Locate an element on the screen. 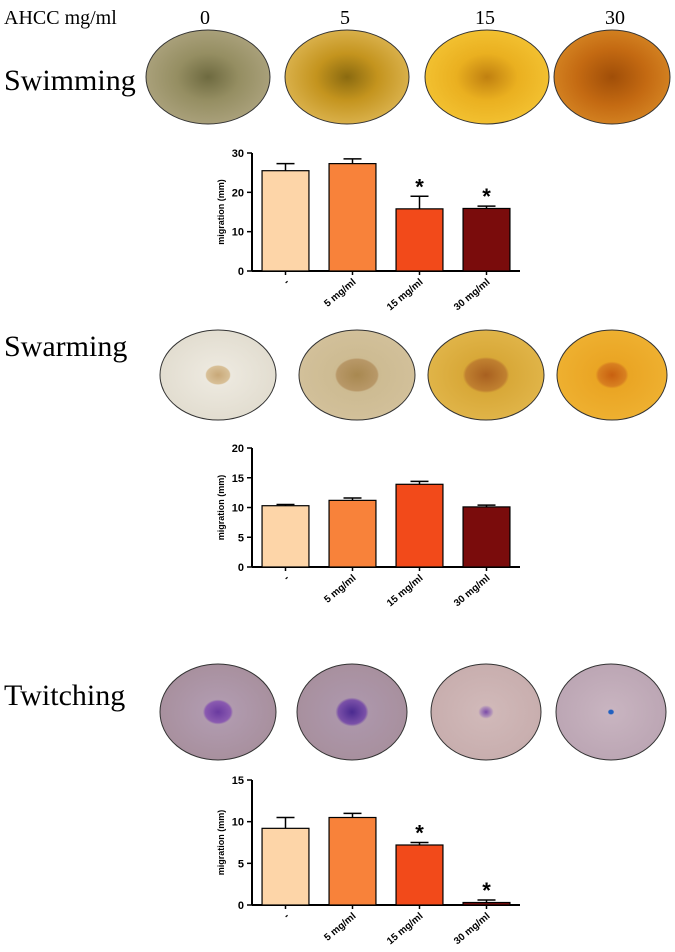 The image size is (675, 952). concentration: 30 is located at coordinates (615, 18).